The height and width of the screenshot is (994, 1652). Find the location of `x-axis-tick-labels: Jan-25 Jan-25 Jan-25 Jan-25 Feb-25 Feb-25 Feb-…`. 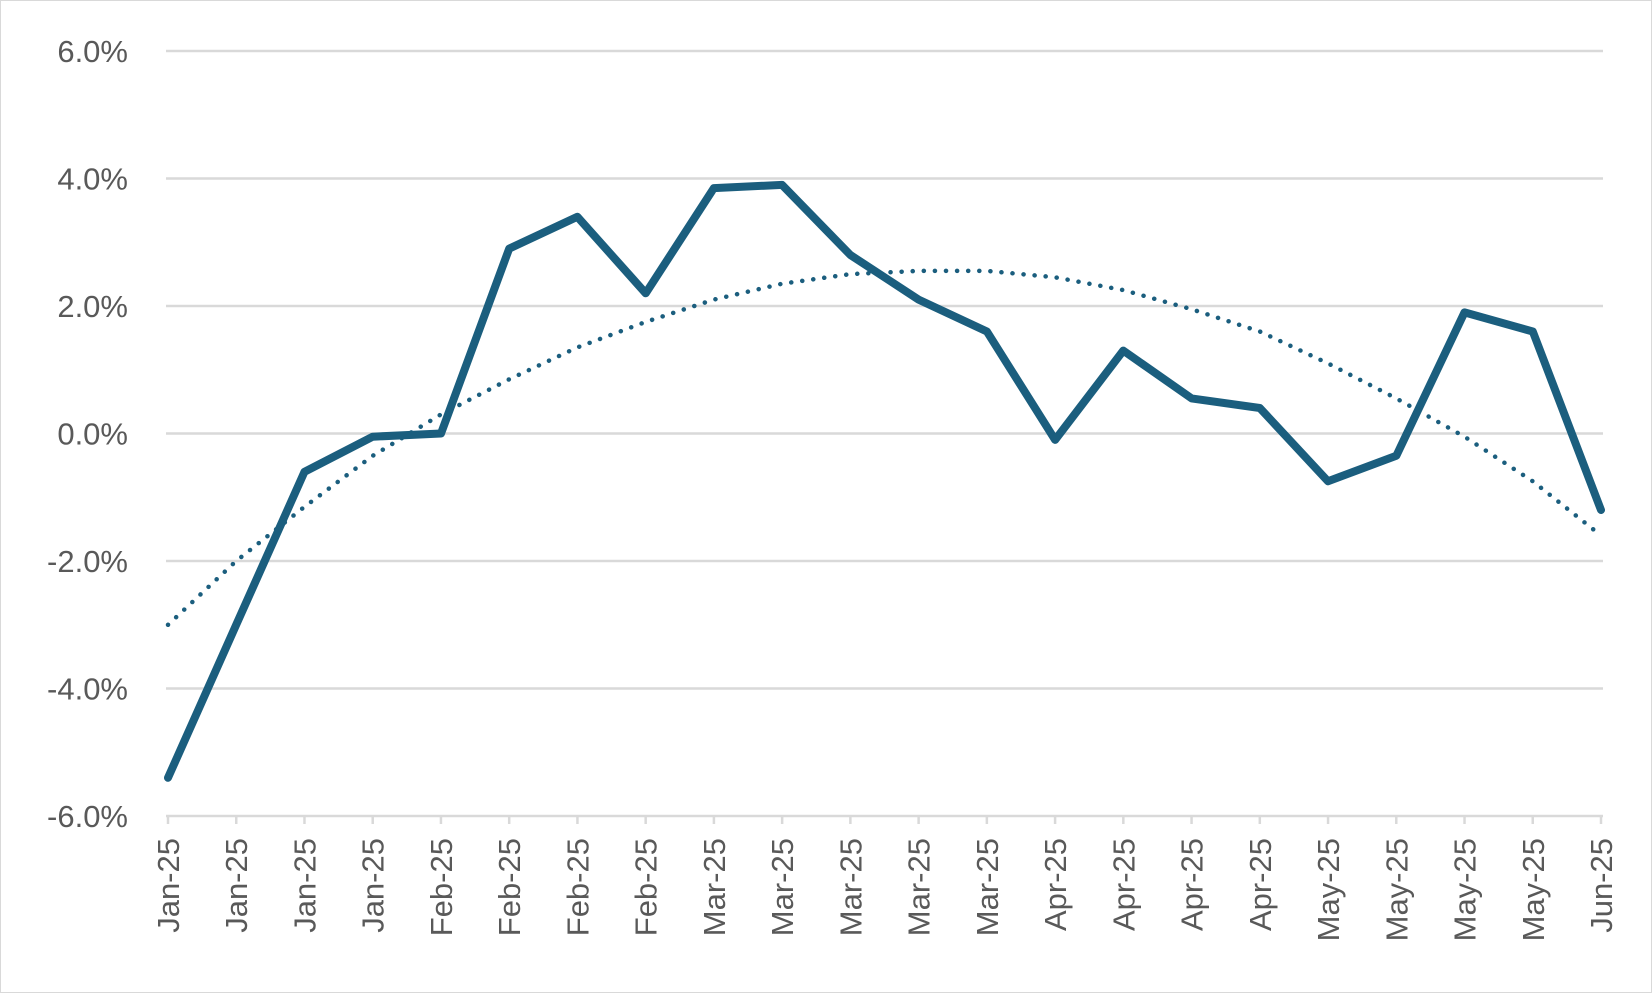

x-axis-tick-labels: Jan-25 Jan-25 Jan-25 Jan-25 Feb-25 Feb-25 Feb-… is located at coordinates (885, 889).